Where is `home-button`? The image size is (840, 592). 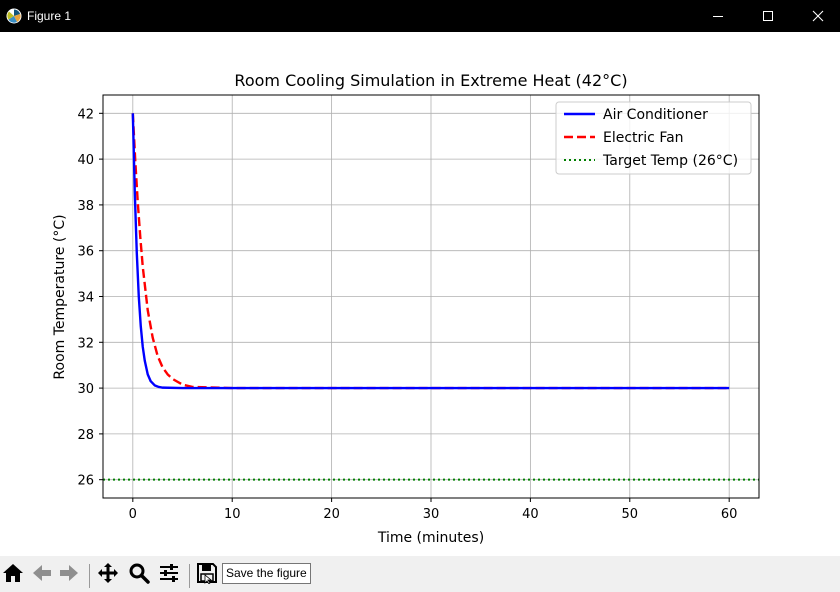 home-button is located at coordinates (13, 575).